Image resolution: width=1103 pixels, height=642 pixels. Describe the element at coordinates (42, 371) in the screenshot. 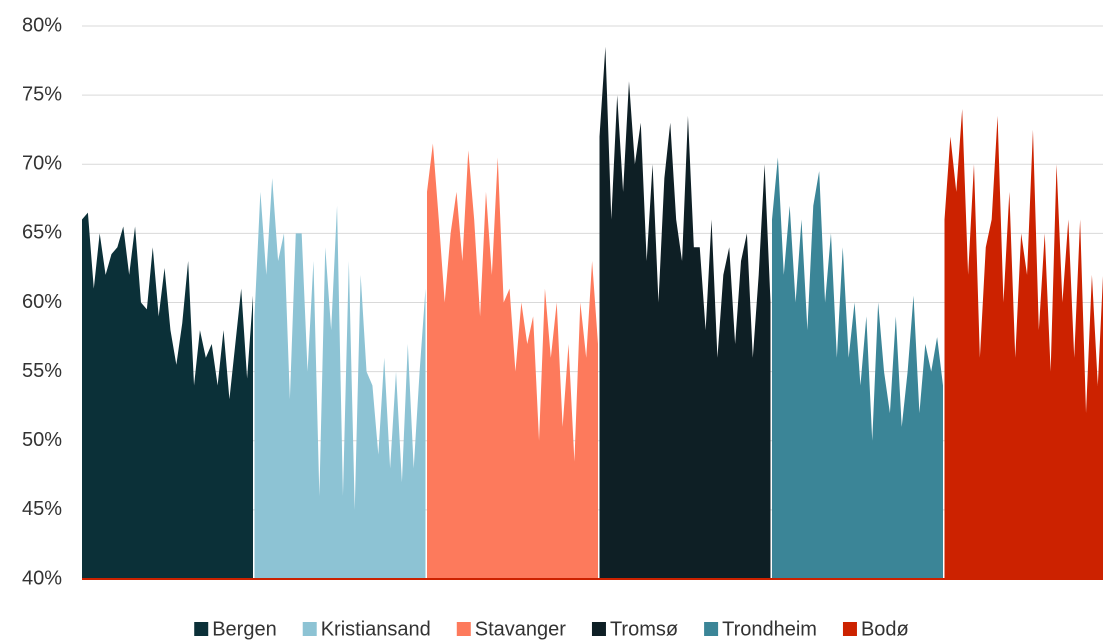

I see `y-tick-label: 55%` at that location.